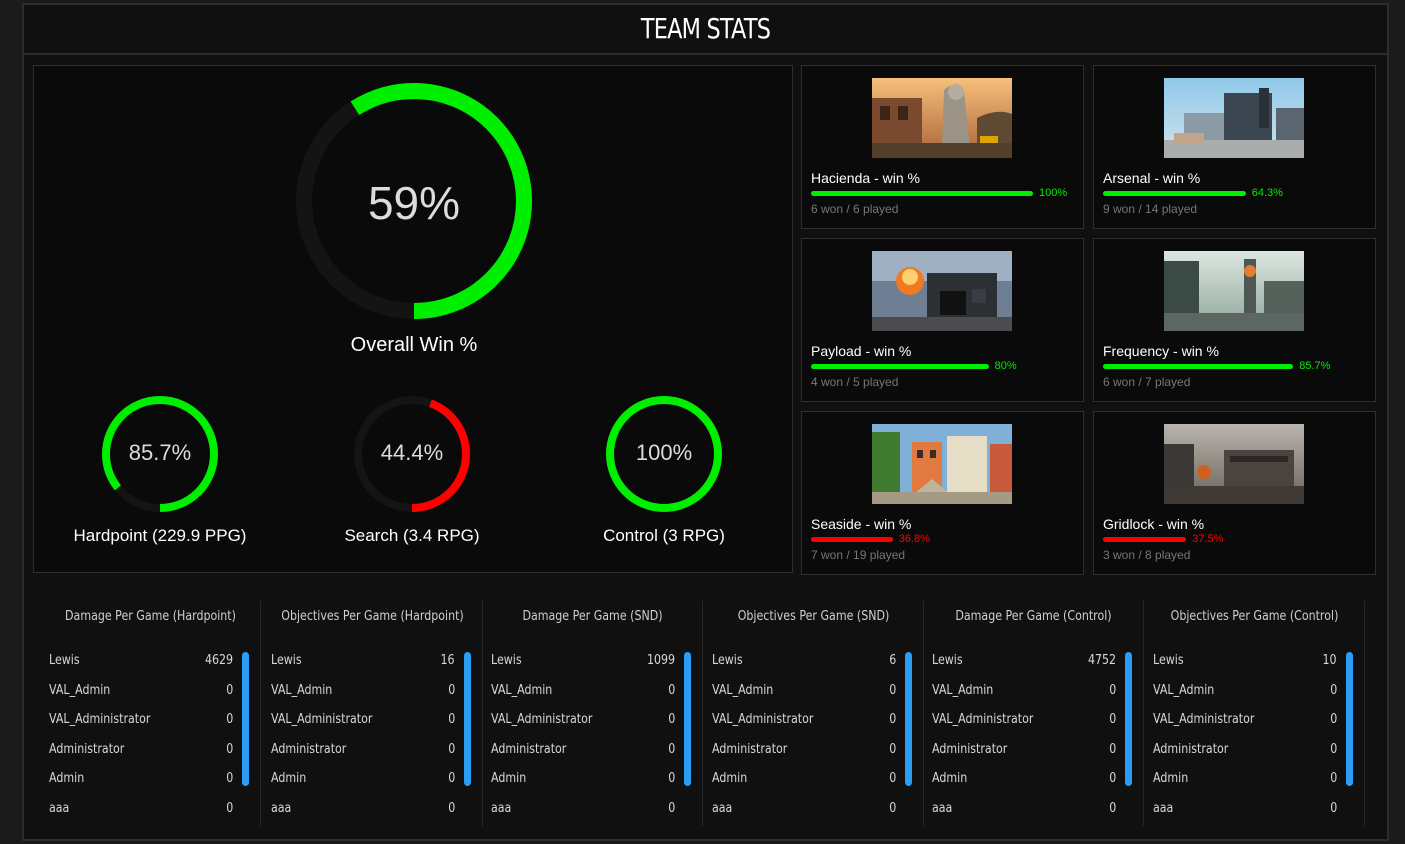 The width and height of the screenshot is (1405, 844). Describe the element at coordinates (583, 663) in the screenshot. I see `stat-row: Lewis 1099` at that location.